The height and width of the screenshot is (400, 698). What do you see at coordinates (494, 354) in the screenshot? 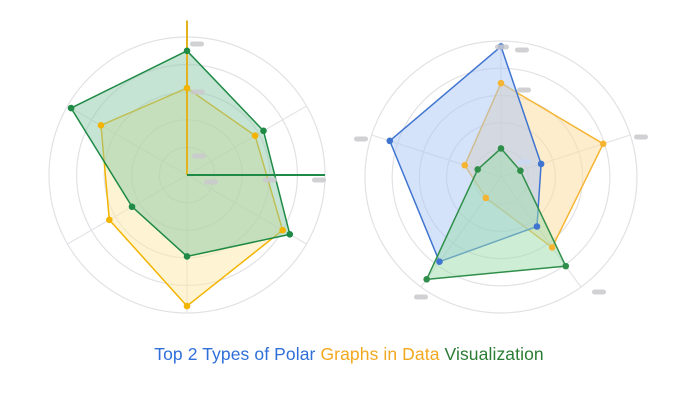
I see `title-part-3: Visualization` at bounding box center [494, 354].